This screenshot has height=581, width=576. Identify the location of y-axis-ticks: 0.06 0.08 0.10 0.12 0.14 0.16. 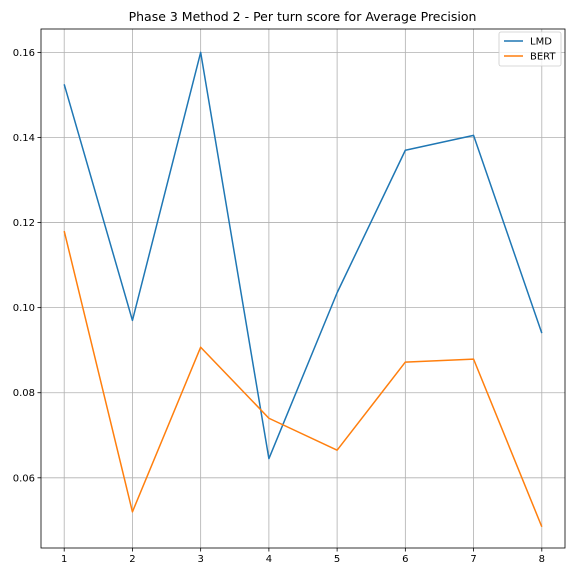
(27, 266).